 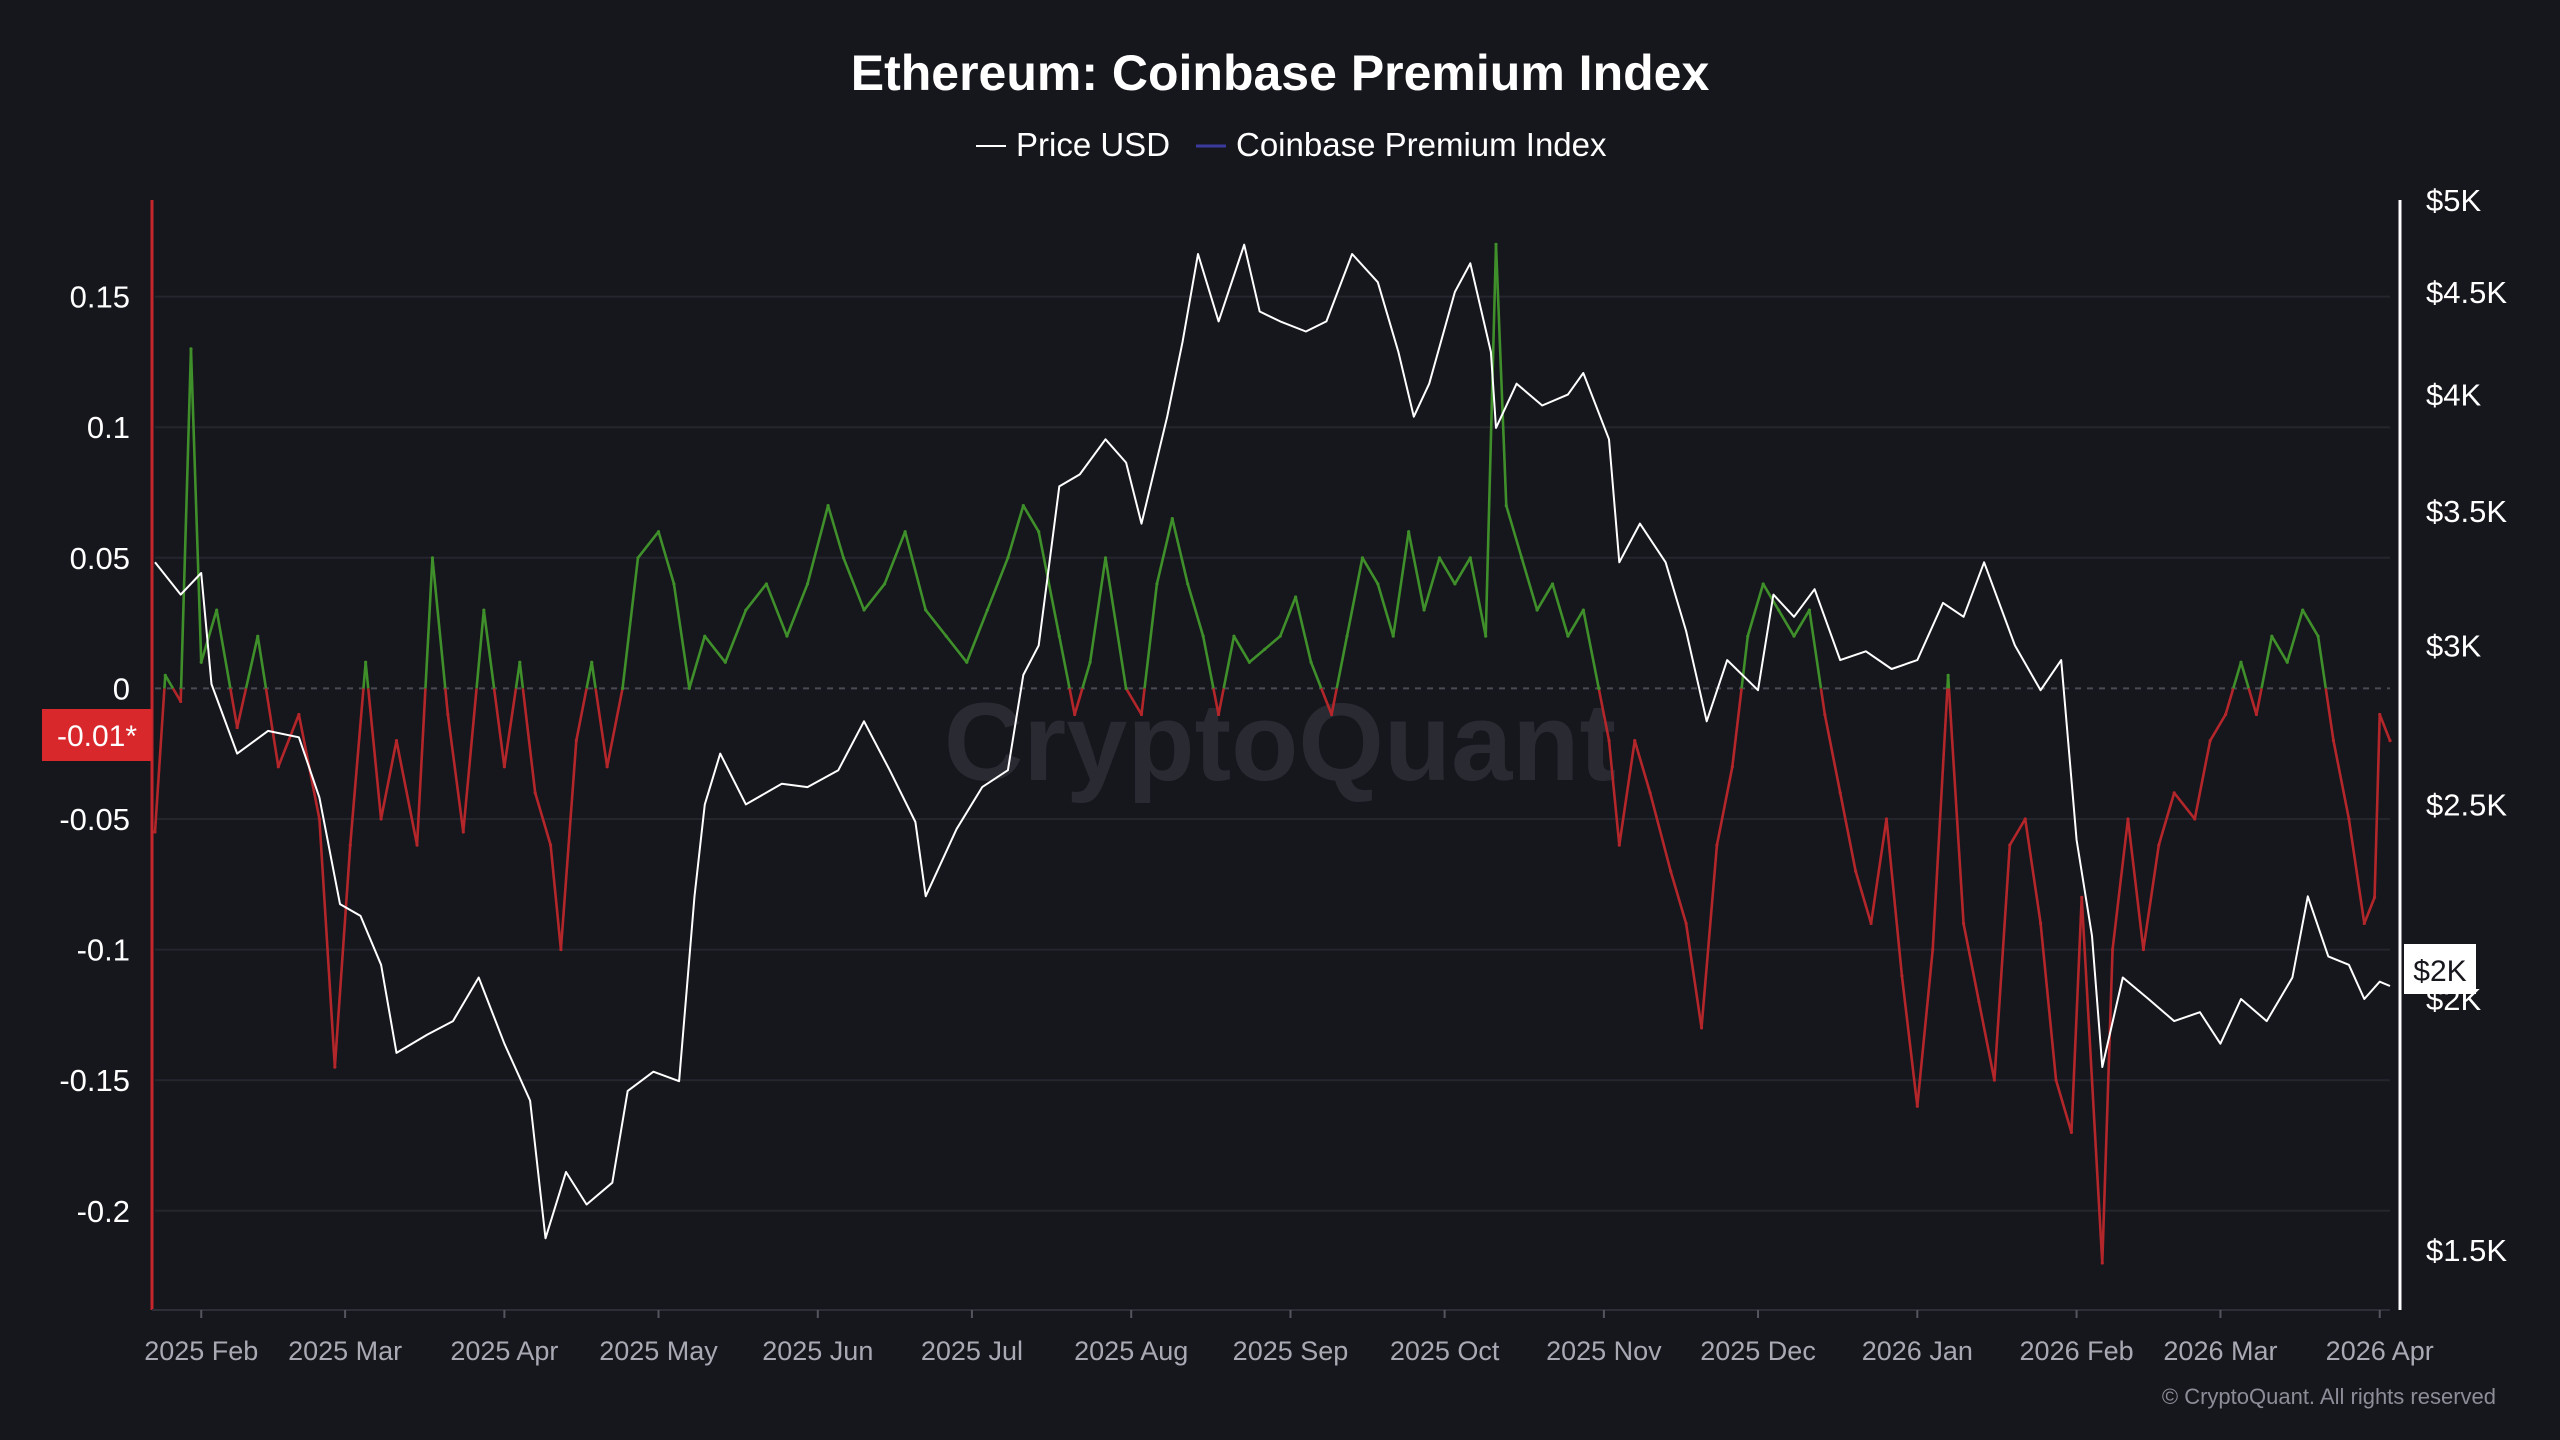 I want to click on legend-item-premium: Coinbase Premium Index, so click(x=1401, y=144).